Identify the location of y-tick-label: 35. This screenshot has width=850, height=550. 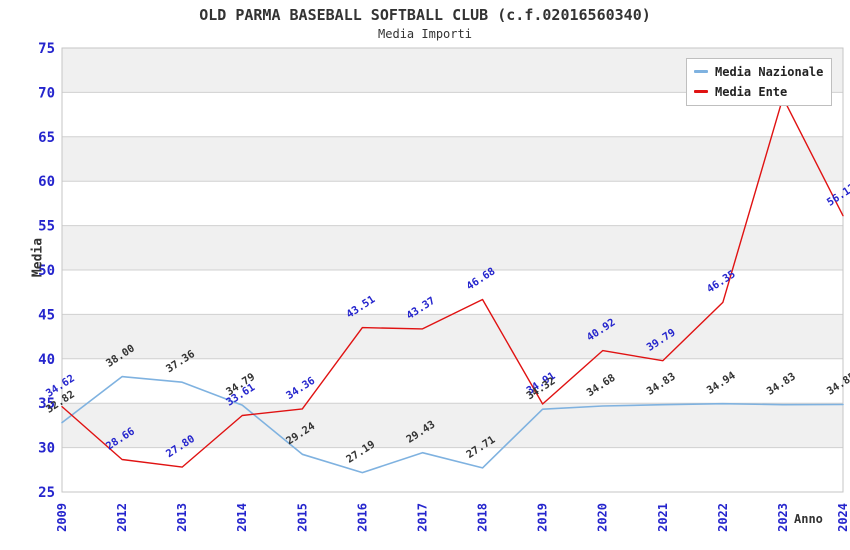
(46, 404).